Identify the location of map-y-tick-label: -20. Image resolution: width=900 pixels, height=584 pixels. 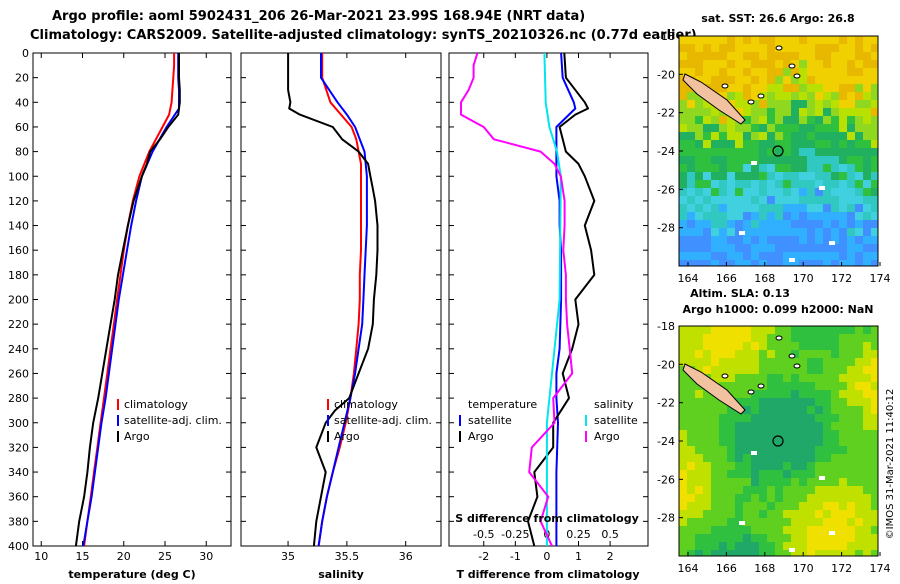
(666, 74).